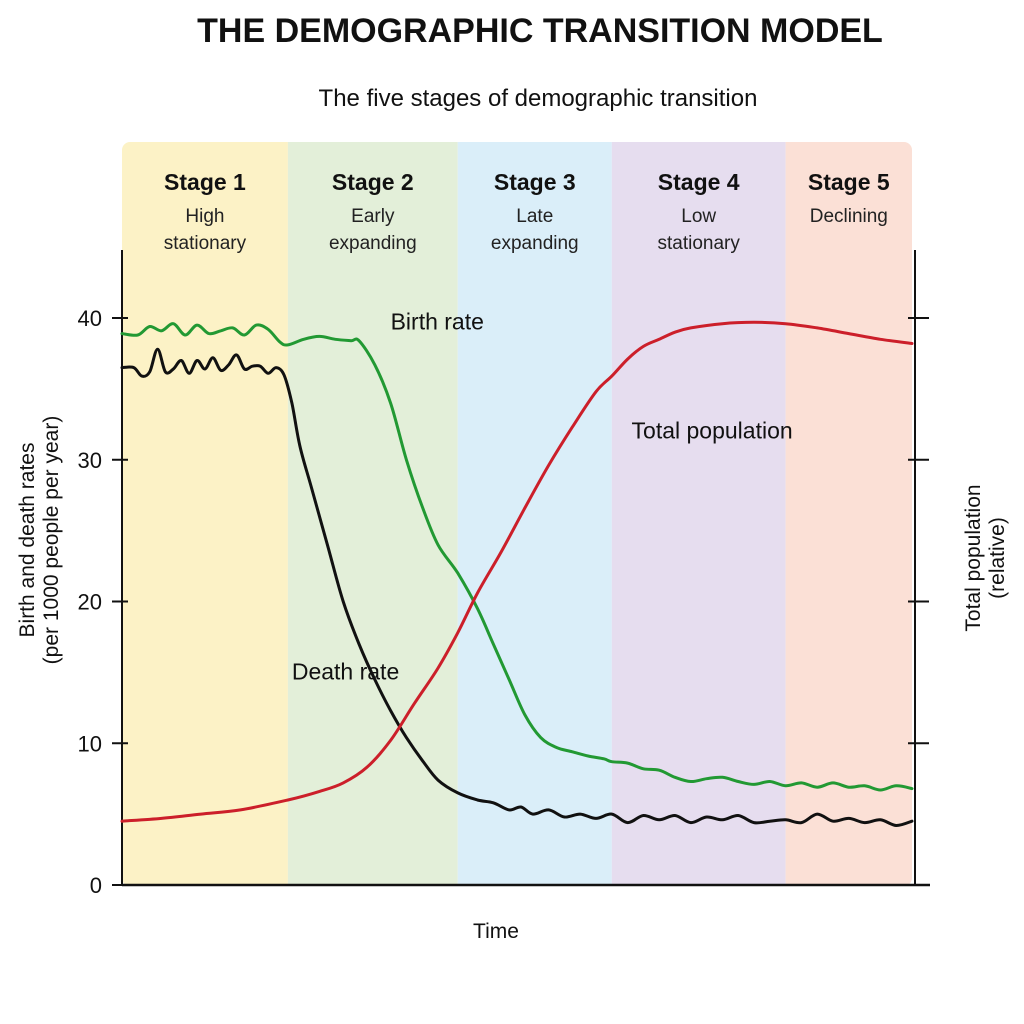 This screenshot has height=1024, width=1024. I want to click on y2-axis-label-line-2: (relative), so click(997, 558).